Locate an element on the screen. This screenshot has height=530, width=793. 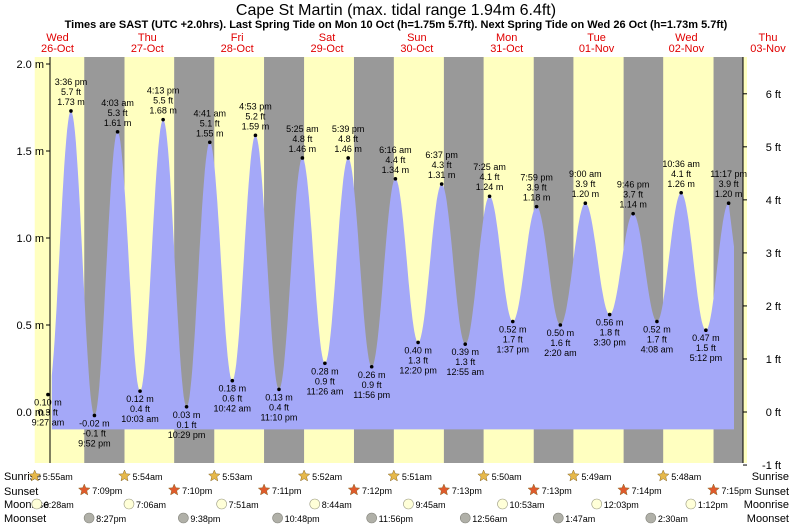
high-tide-feet: 4.1 ft is located at coordinates (681, 174).